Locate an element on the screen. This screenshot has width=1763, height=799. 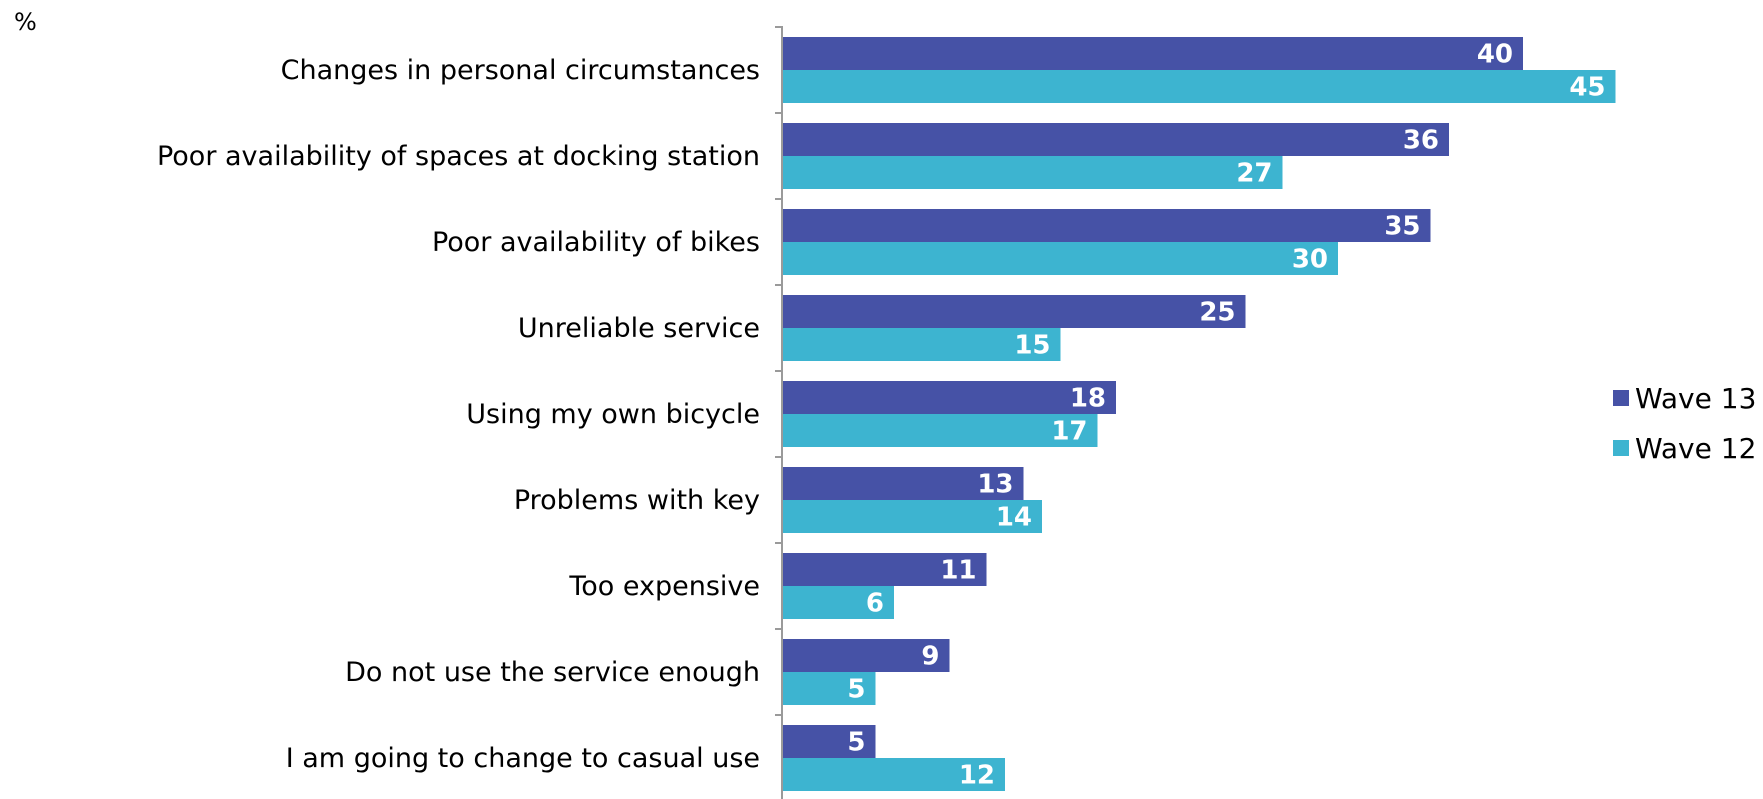
data-label: 40 is located at coordinates (1495, 55).